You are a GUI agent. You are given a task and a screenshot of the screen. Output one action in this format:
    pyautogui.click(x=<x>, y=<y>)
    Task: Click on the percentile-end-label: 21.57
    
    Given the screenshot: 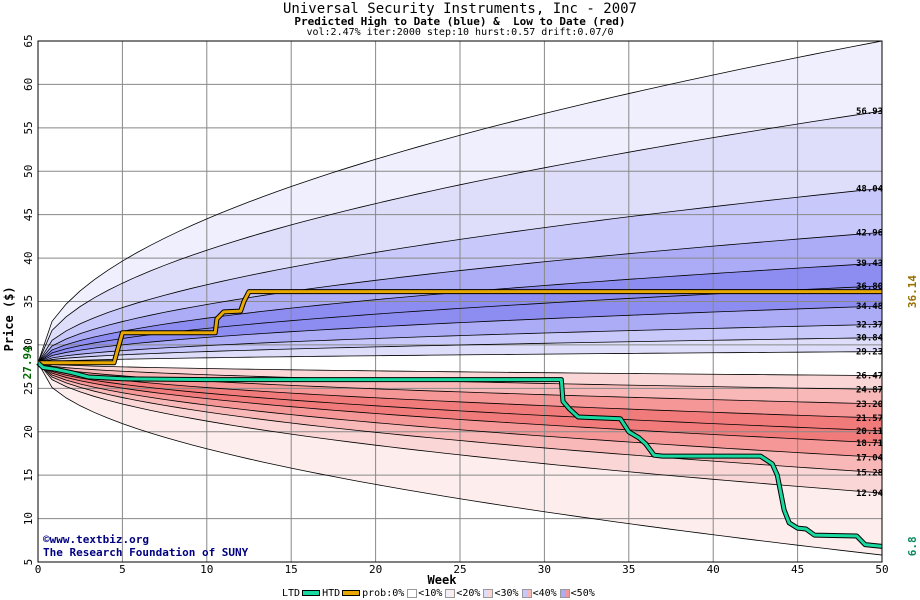 What is the action you would take?
    pyautogui.click(x=869, y=419)
    